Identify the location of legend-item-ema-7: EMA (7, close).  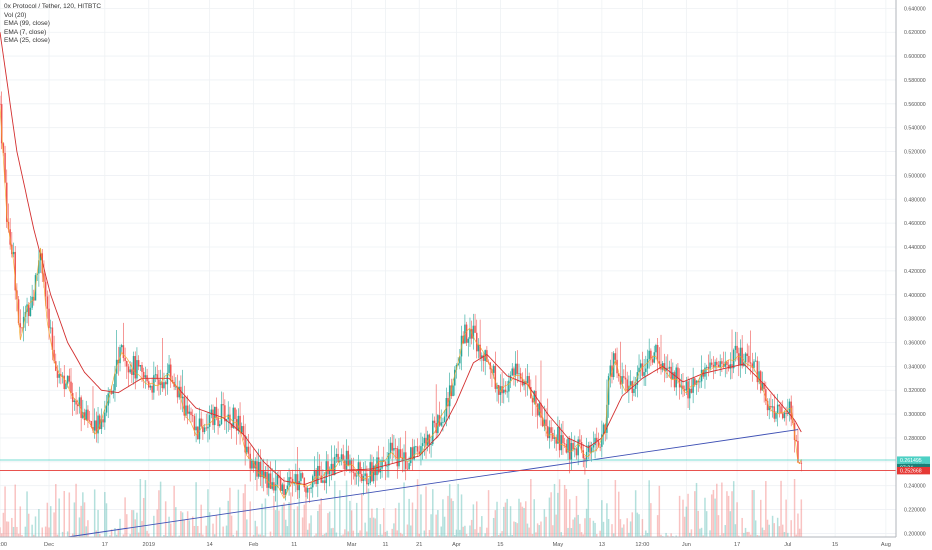
(25, 32).